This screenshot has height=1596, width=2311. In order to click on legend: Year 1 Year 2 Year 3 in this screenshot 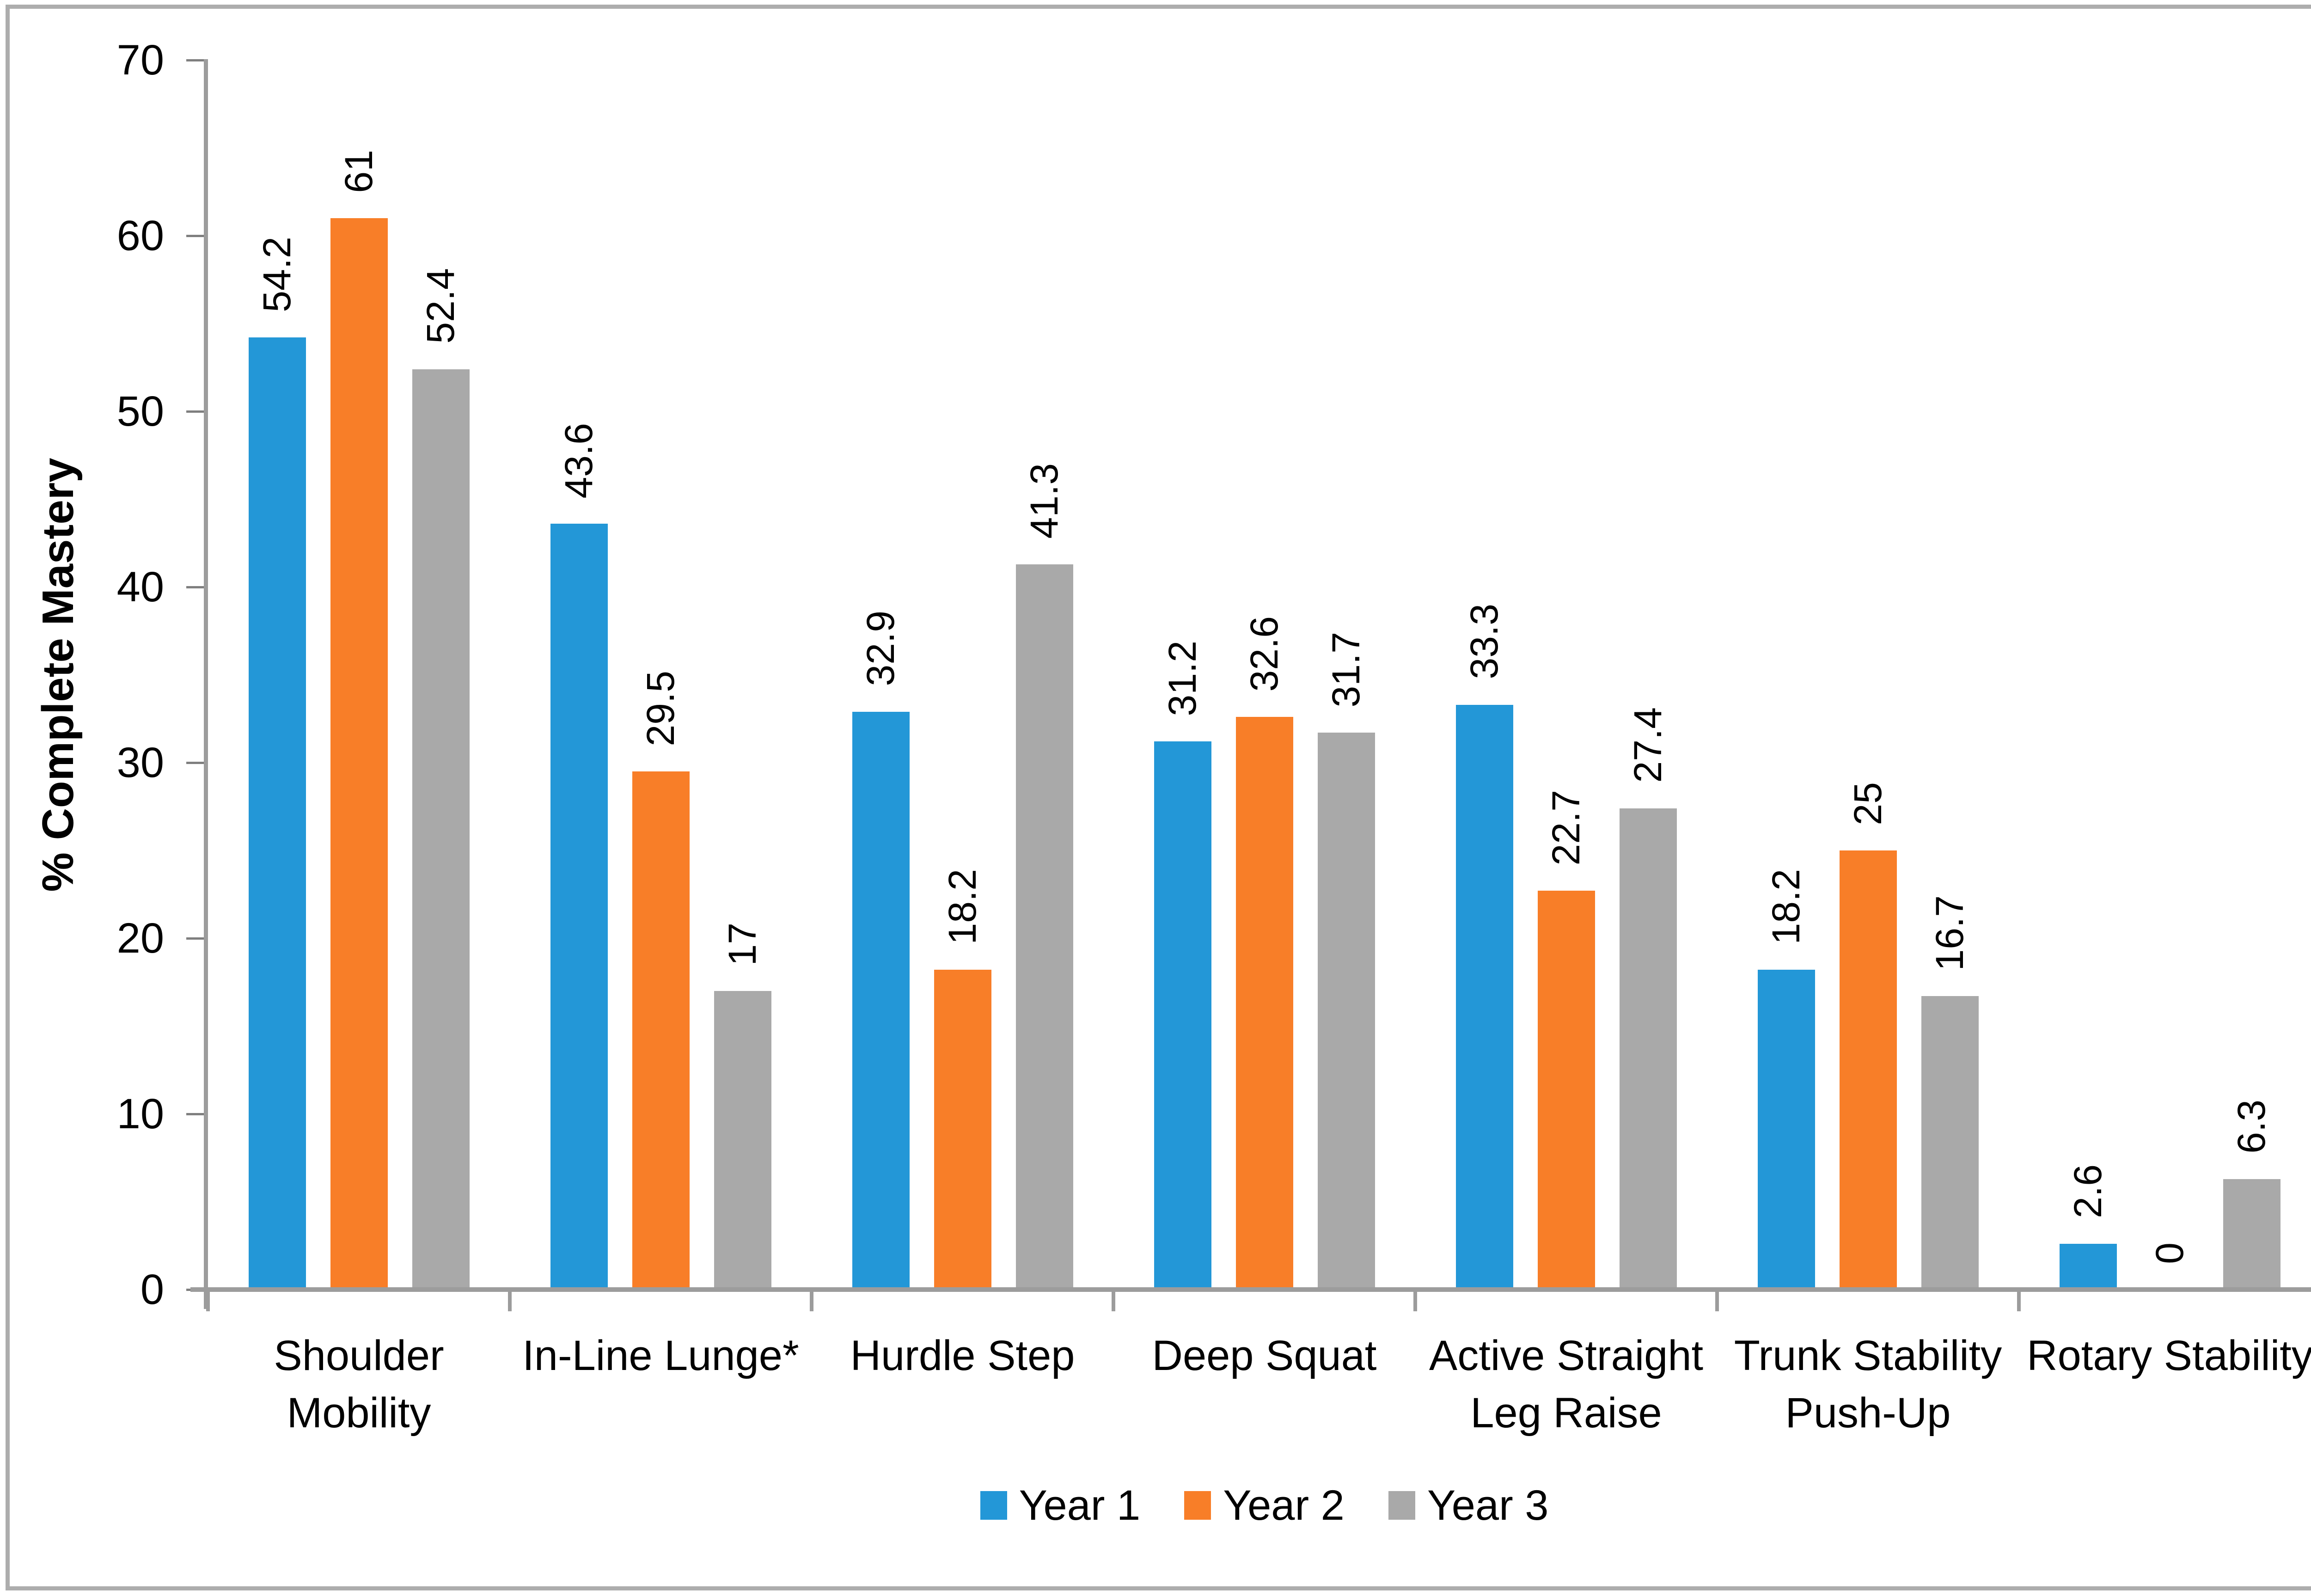, I will do `click(1259, 1505)`.